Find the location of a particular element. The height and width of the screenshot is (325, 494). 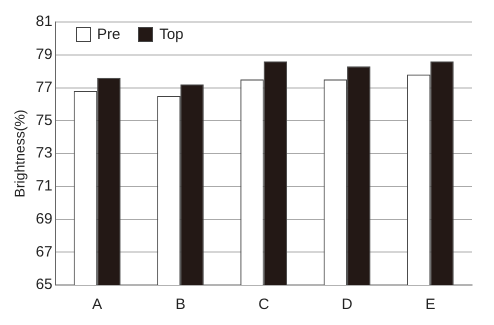

y-tick-label: 69 is located at coordinates (44, 219).